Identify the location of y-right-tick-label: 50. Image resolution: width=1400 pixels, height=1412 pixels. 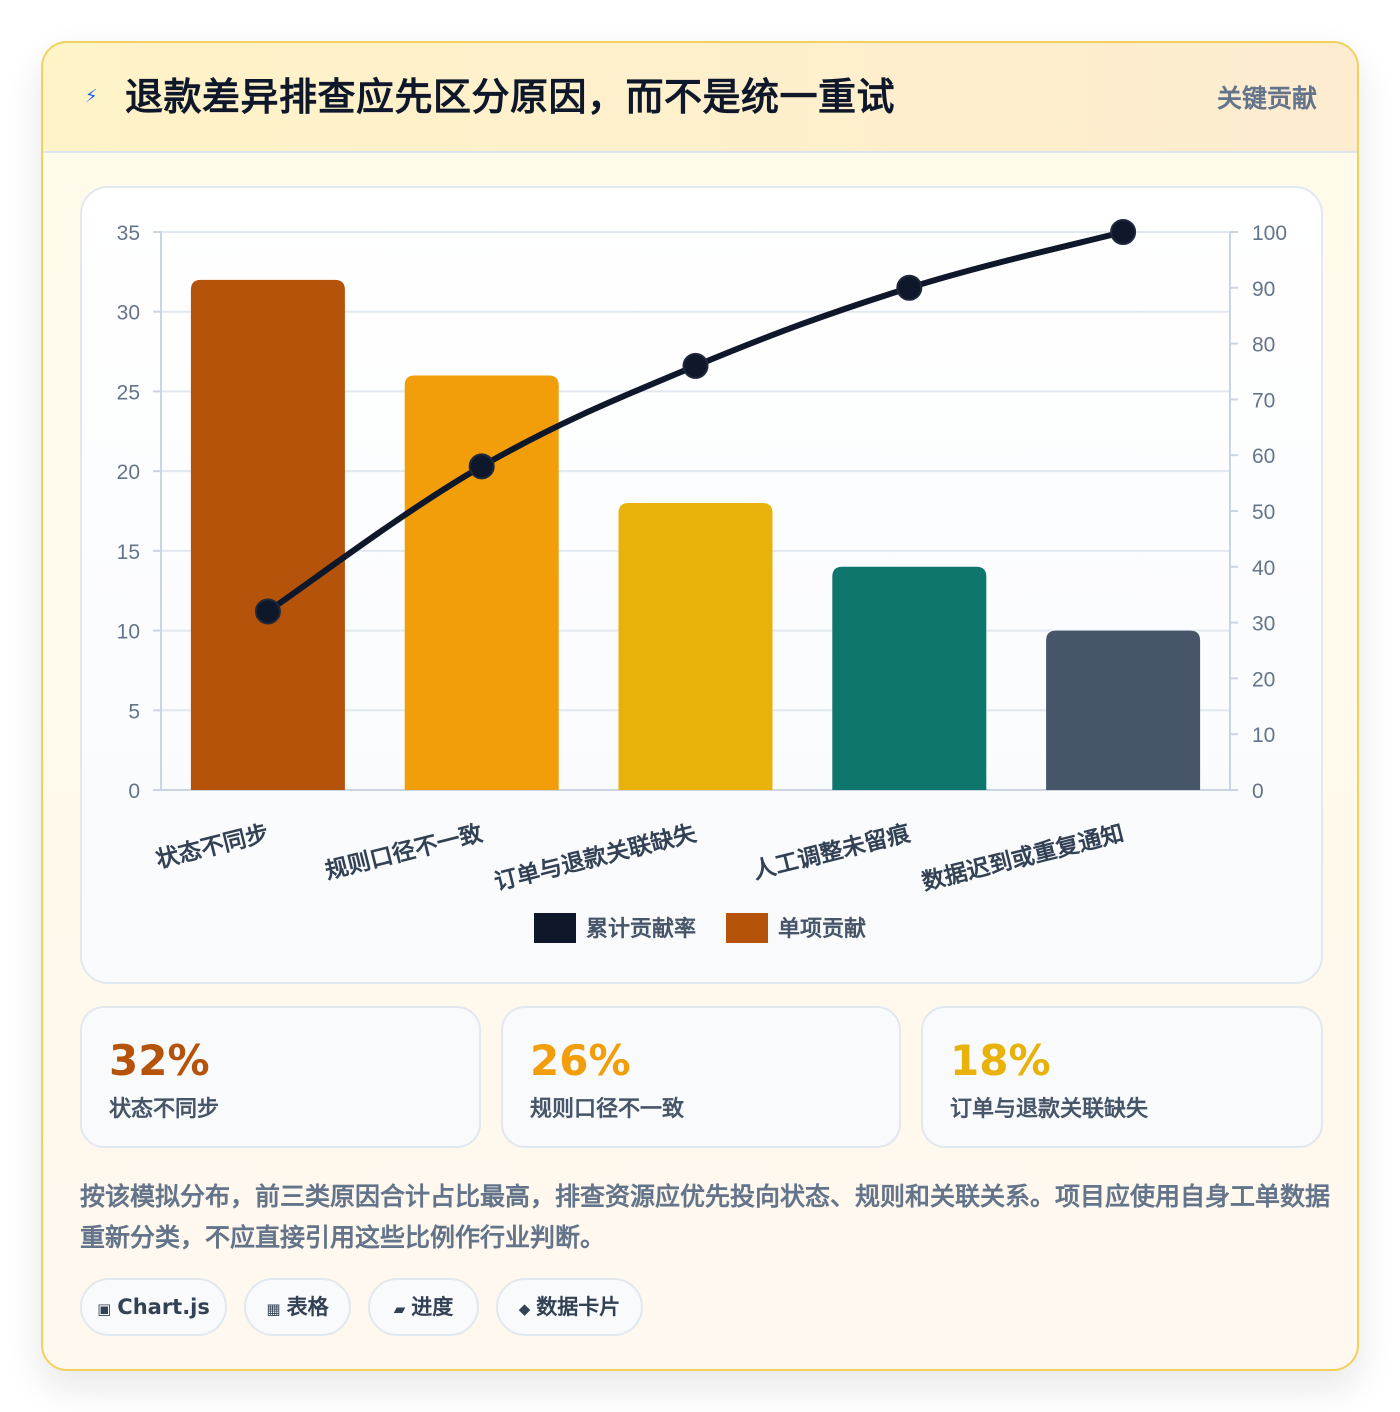
(1263, 512).